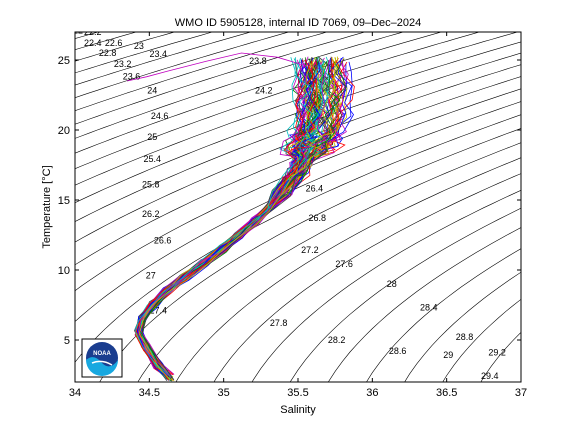 The height and width of the screenshot is (437, 576). I want to click on density-contour-23.8, so click(106, 41).